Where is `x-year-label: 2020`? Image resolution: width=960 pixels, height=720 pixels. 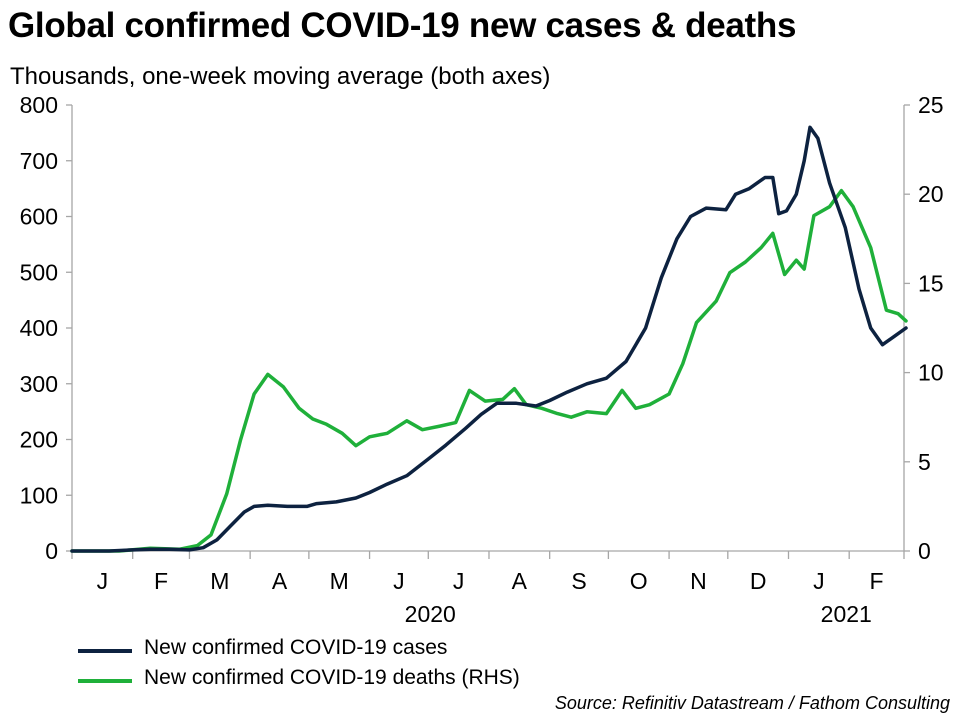 x-year-label: 2020 is located at coordinates (430, 614).